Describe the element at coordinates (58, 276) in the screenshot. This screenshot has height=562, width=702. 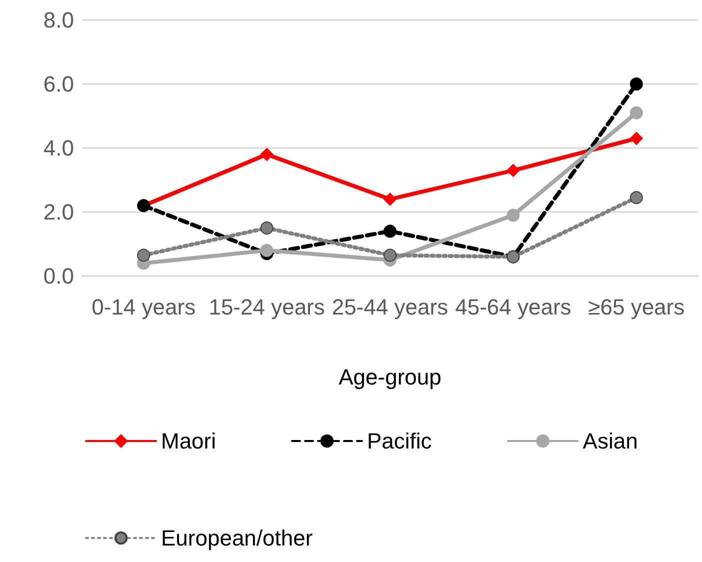
I see `y-tick-label: 0.0` at that location.